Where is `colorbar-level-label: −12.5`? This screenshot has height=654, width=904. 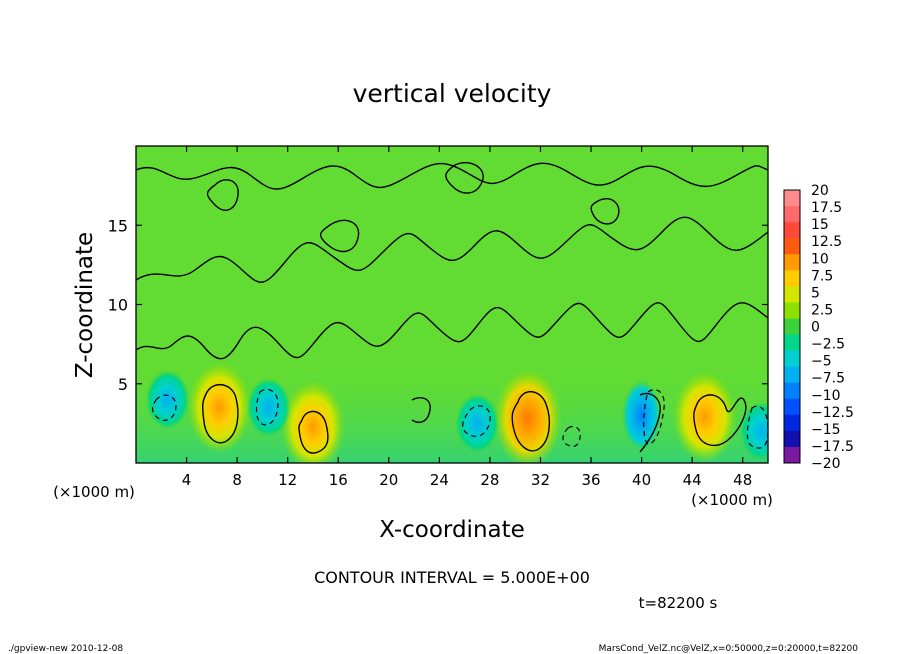
colorbar-level-label: −12.5 is located at coordinates (832, 413).